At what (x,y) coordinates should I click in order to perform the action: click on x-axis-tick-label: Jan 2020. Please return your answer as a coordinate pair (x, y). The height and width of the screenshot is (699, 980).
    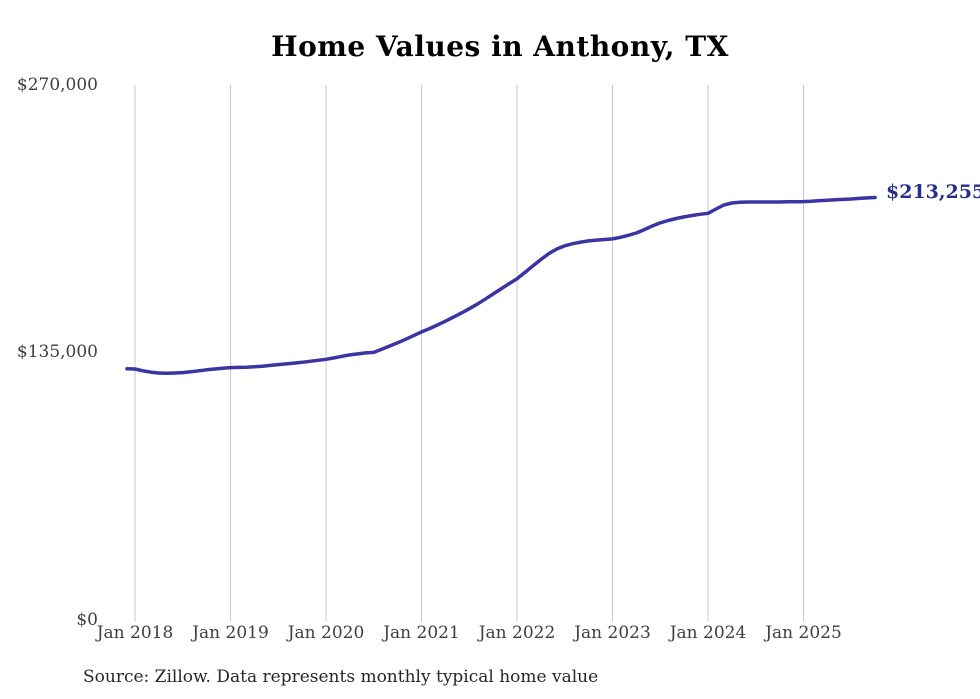
    Looking at the image, I should click on (326, 633).